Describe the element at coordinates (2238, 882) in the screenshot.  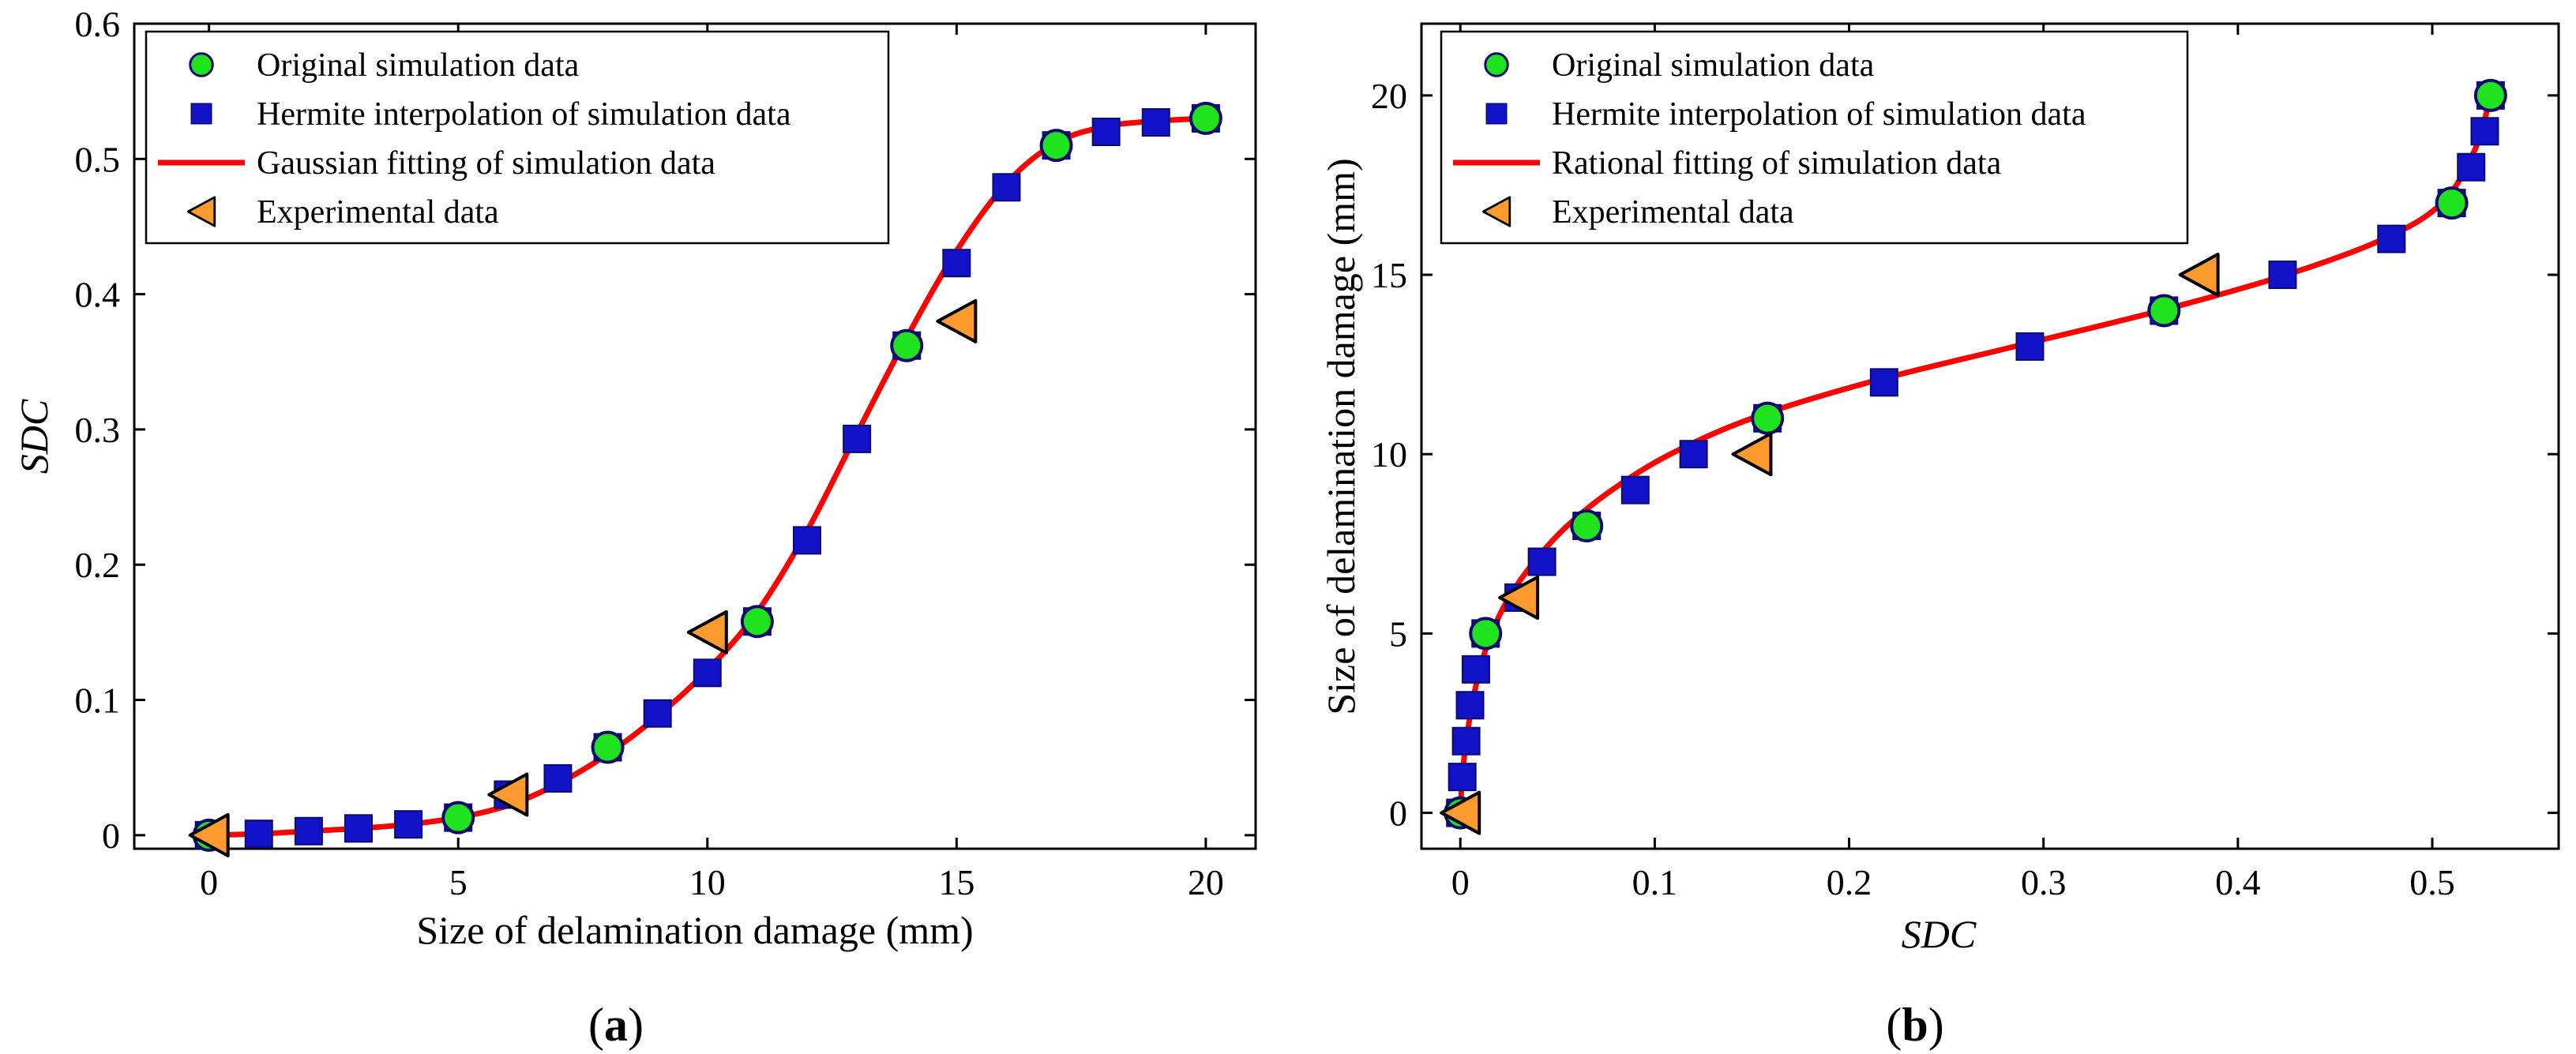
I see `x-tick-label: 0.4` at that location.